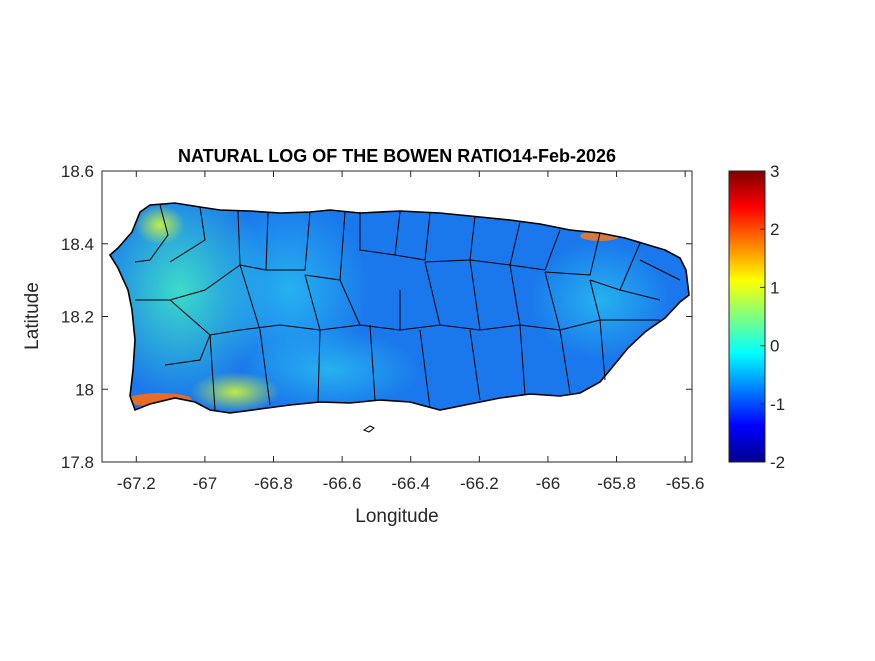 The height and width of the screenshot is (661, 875). Describe the element at coordinates (32, 316) in the screenshot. I see `y-axis-label: Latitude` at that location.